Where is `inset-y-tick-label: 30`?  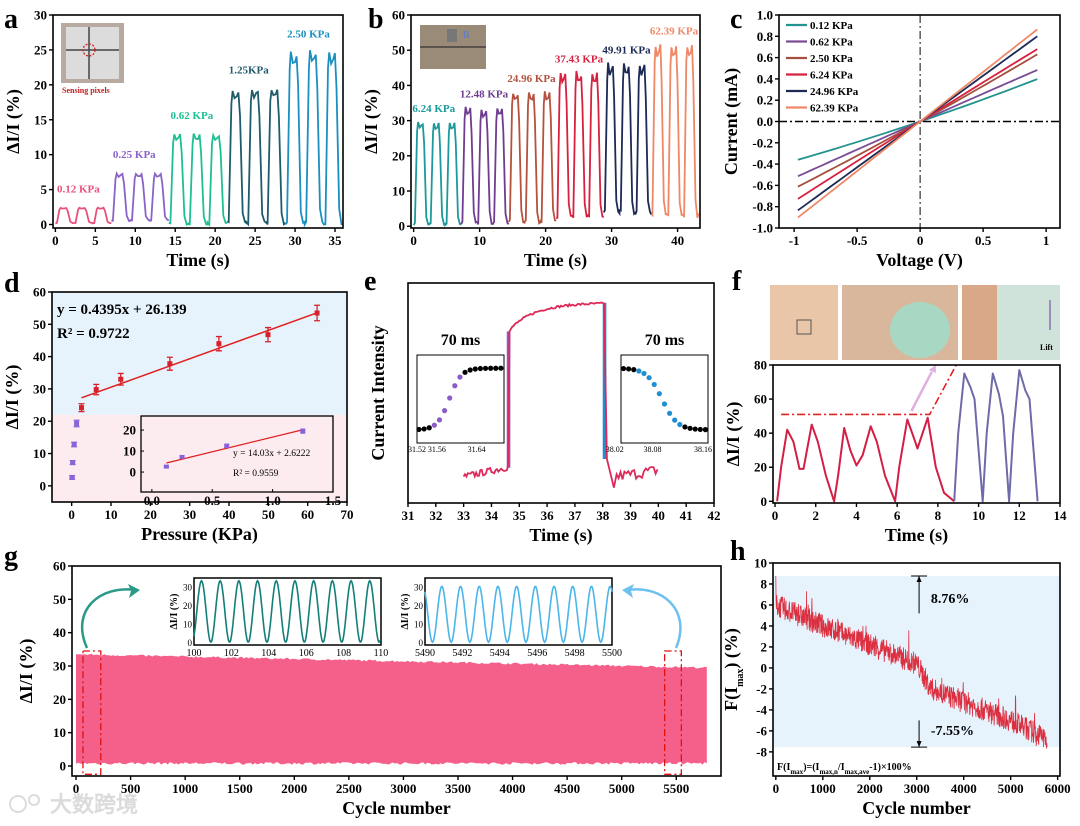
inset-y-tick-label: 30 is located at coordinates (419, 587).